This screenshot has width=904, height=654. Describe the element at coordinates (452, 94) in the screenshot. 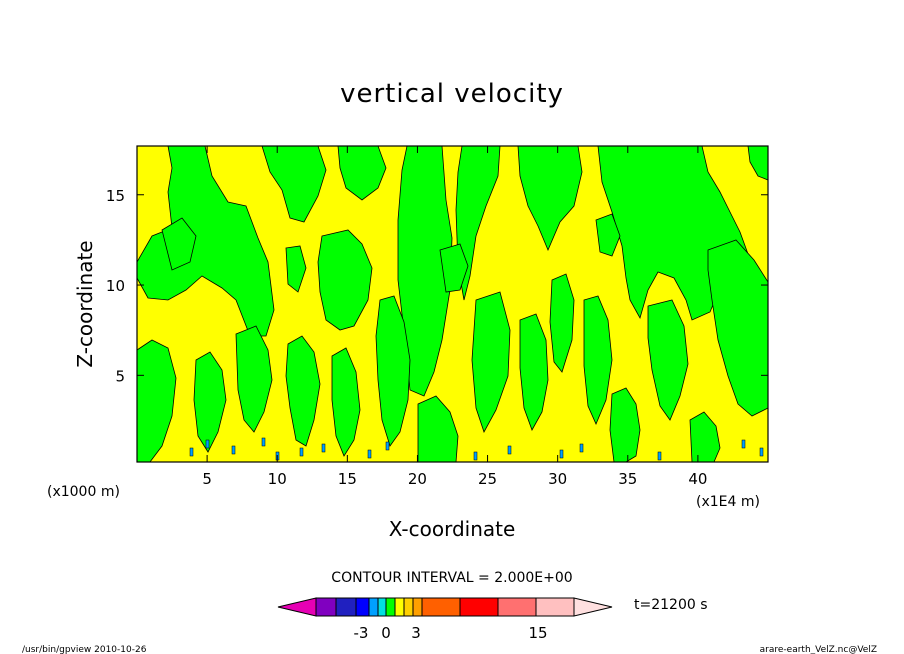

I see `chart-title: vertical velocity` at that location.